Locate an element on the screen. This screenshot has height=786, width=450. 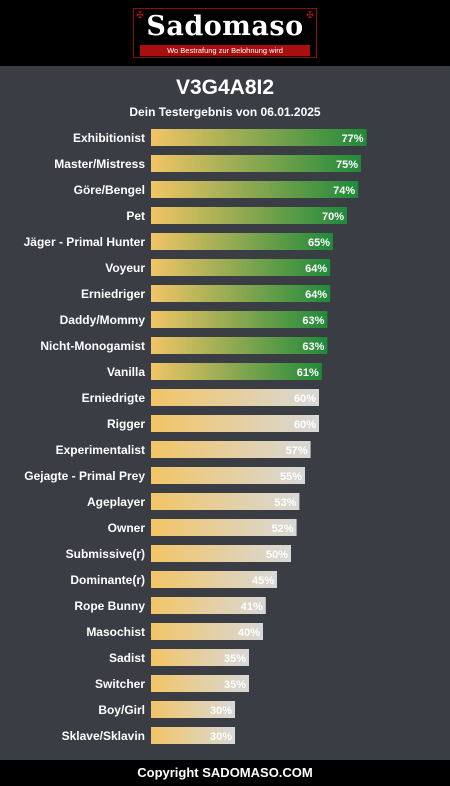
footer-bar: Copyright SADOMASO.COM is located at coordinates (225, 773).